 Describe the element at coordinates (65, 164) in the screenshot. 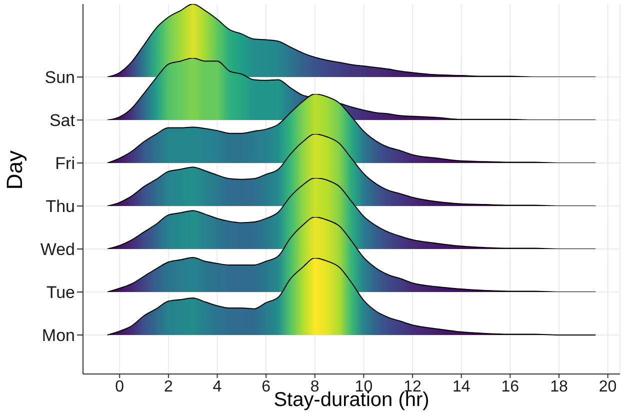

I see `legend-label: Fri` at that location.